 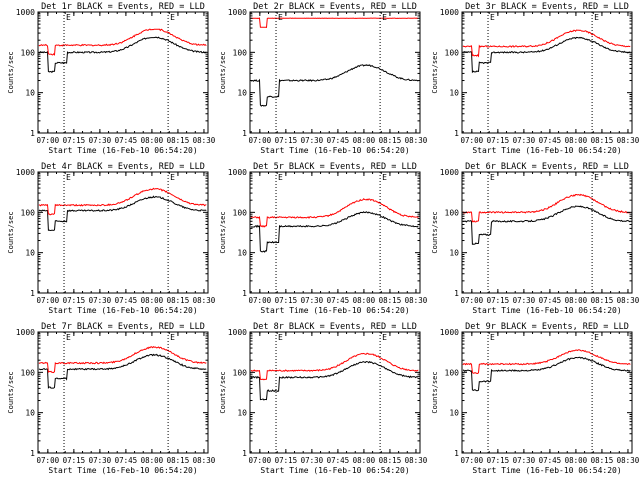 I want to click on panel-title: Det 8r BLACK = Events, RED = LLD, so click(x=335, y=327).